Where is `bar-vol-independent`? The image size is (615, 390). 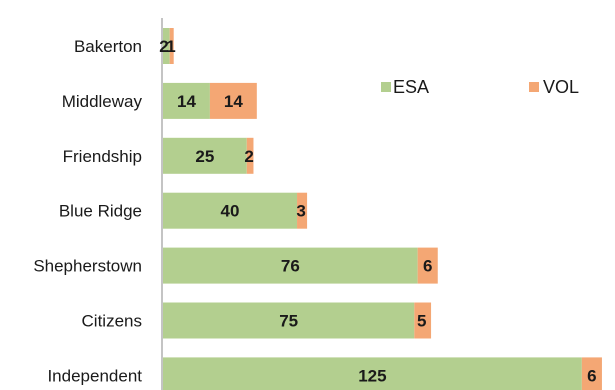
bar-vol-independent is located at coordinates (591, 373).